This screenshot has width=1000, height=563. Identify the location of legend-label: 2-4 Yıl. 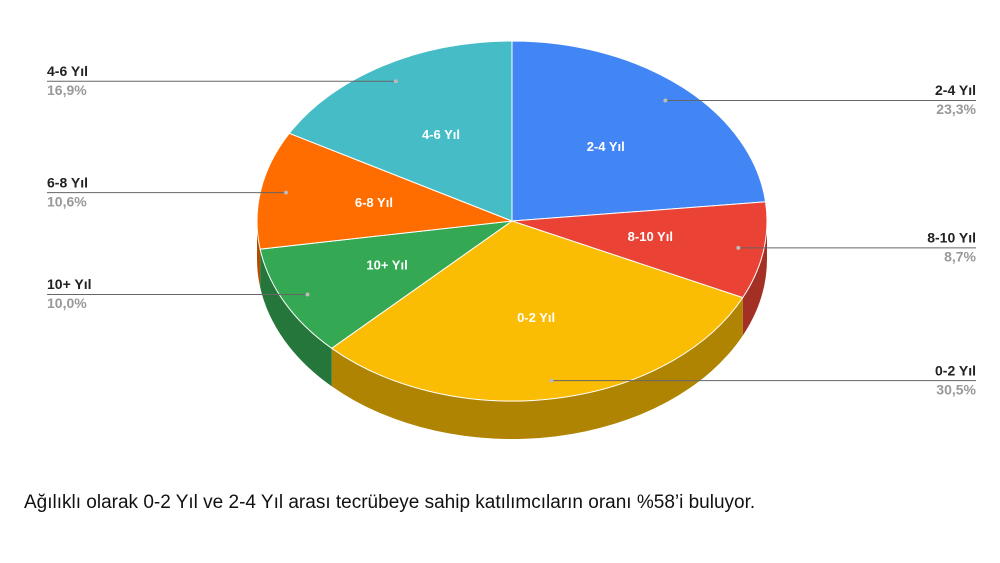
(955, 90).